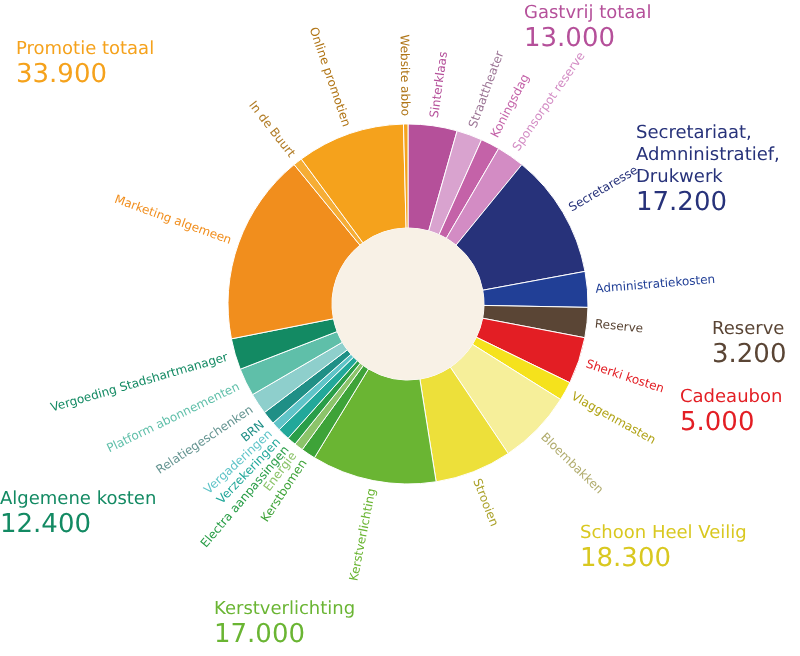 The image size is (800, 656). Describe the element at coordinates (285, 625) in the screenshot. I see `text: Kerstverlichting 17.000` at that location.